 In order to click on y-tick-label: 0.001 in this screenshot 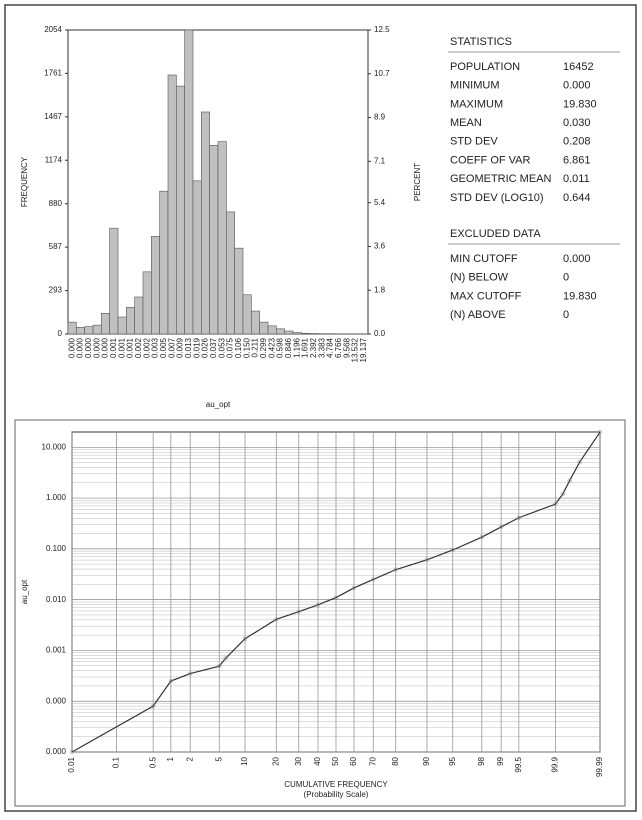, I will do `click(56, 650)`.